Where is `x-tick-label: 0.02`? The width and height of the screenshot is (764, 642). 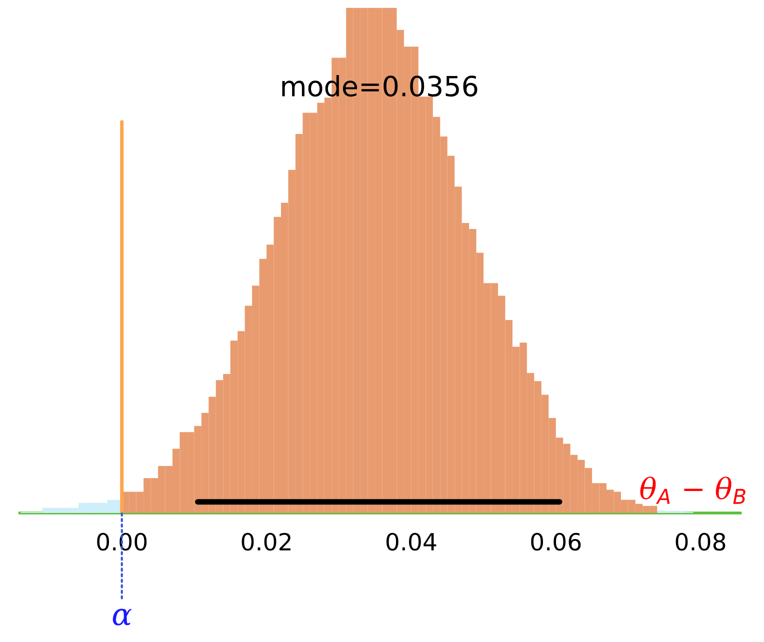 x-tick-label: 0.02 is located at coordinates (266, 541).